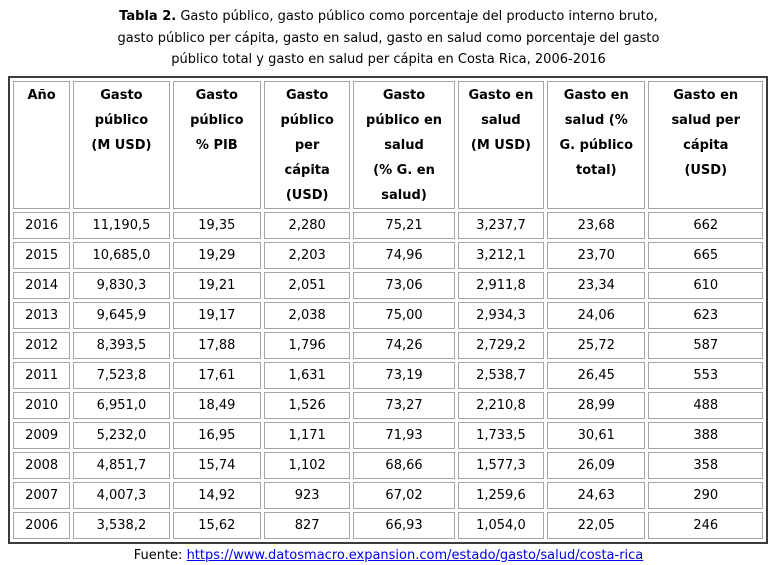 Image resolution: width=777 pixels, height=565 pixels. I want to click on table-cell: 2,280, so click(307, 225).